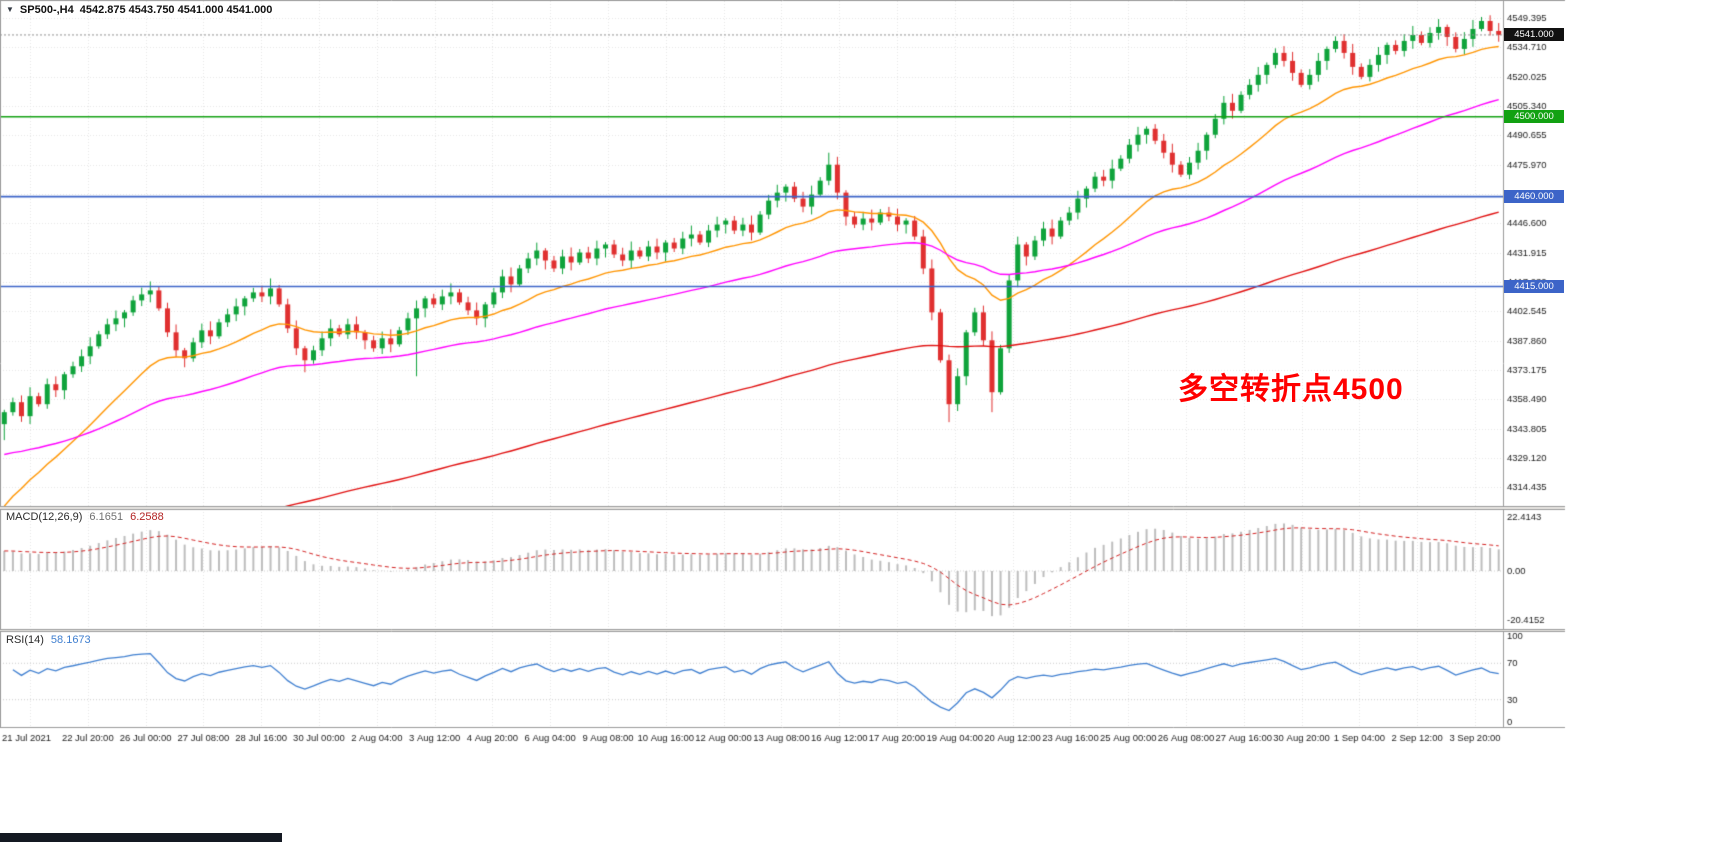  Describe the element at coordinates (1291, 389) in the screenshot. I see `annotation-text: 多空转折点4500` at that location.